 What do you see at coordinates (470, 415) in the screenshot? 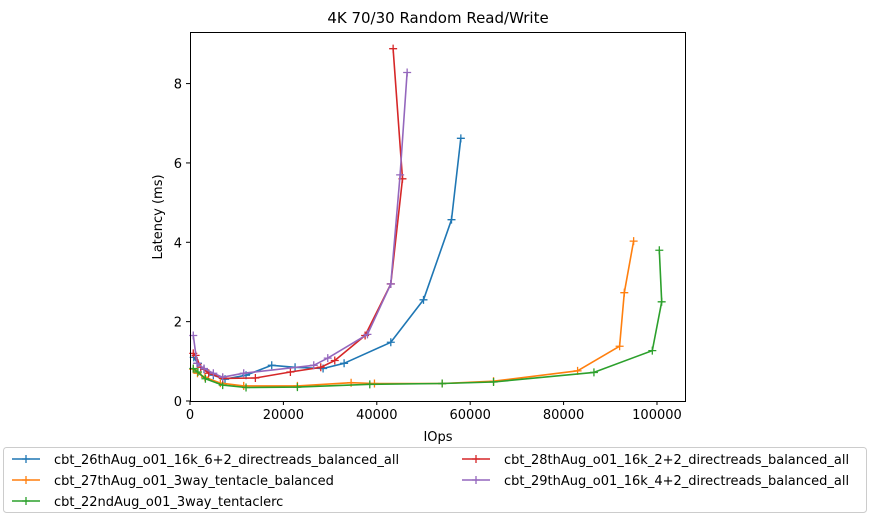
I see `x-tick-label: 60000` at bounding box center [470, 415].